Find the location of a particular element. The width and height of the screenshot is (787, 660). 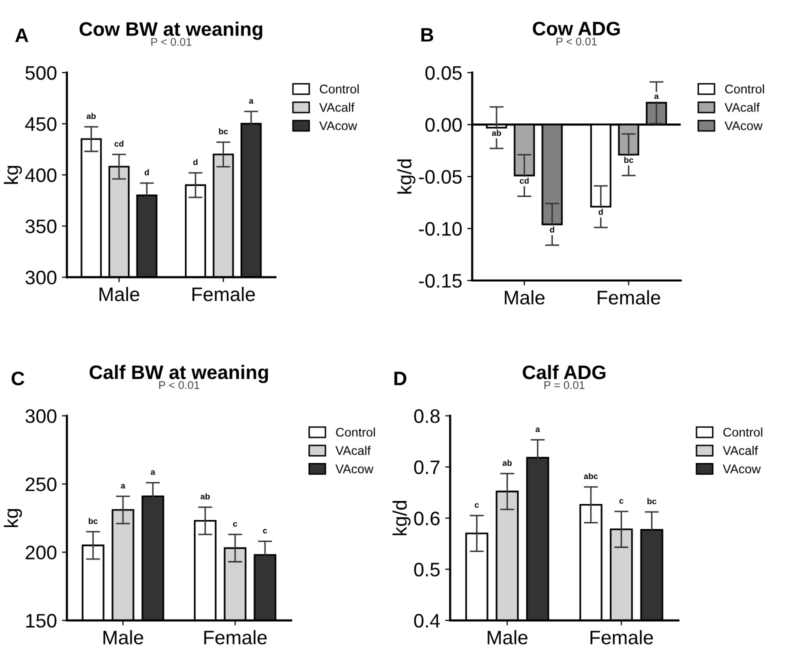

y-tick-label: -0.15 is located at coordinates (440, 281).